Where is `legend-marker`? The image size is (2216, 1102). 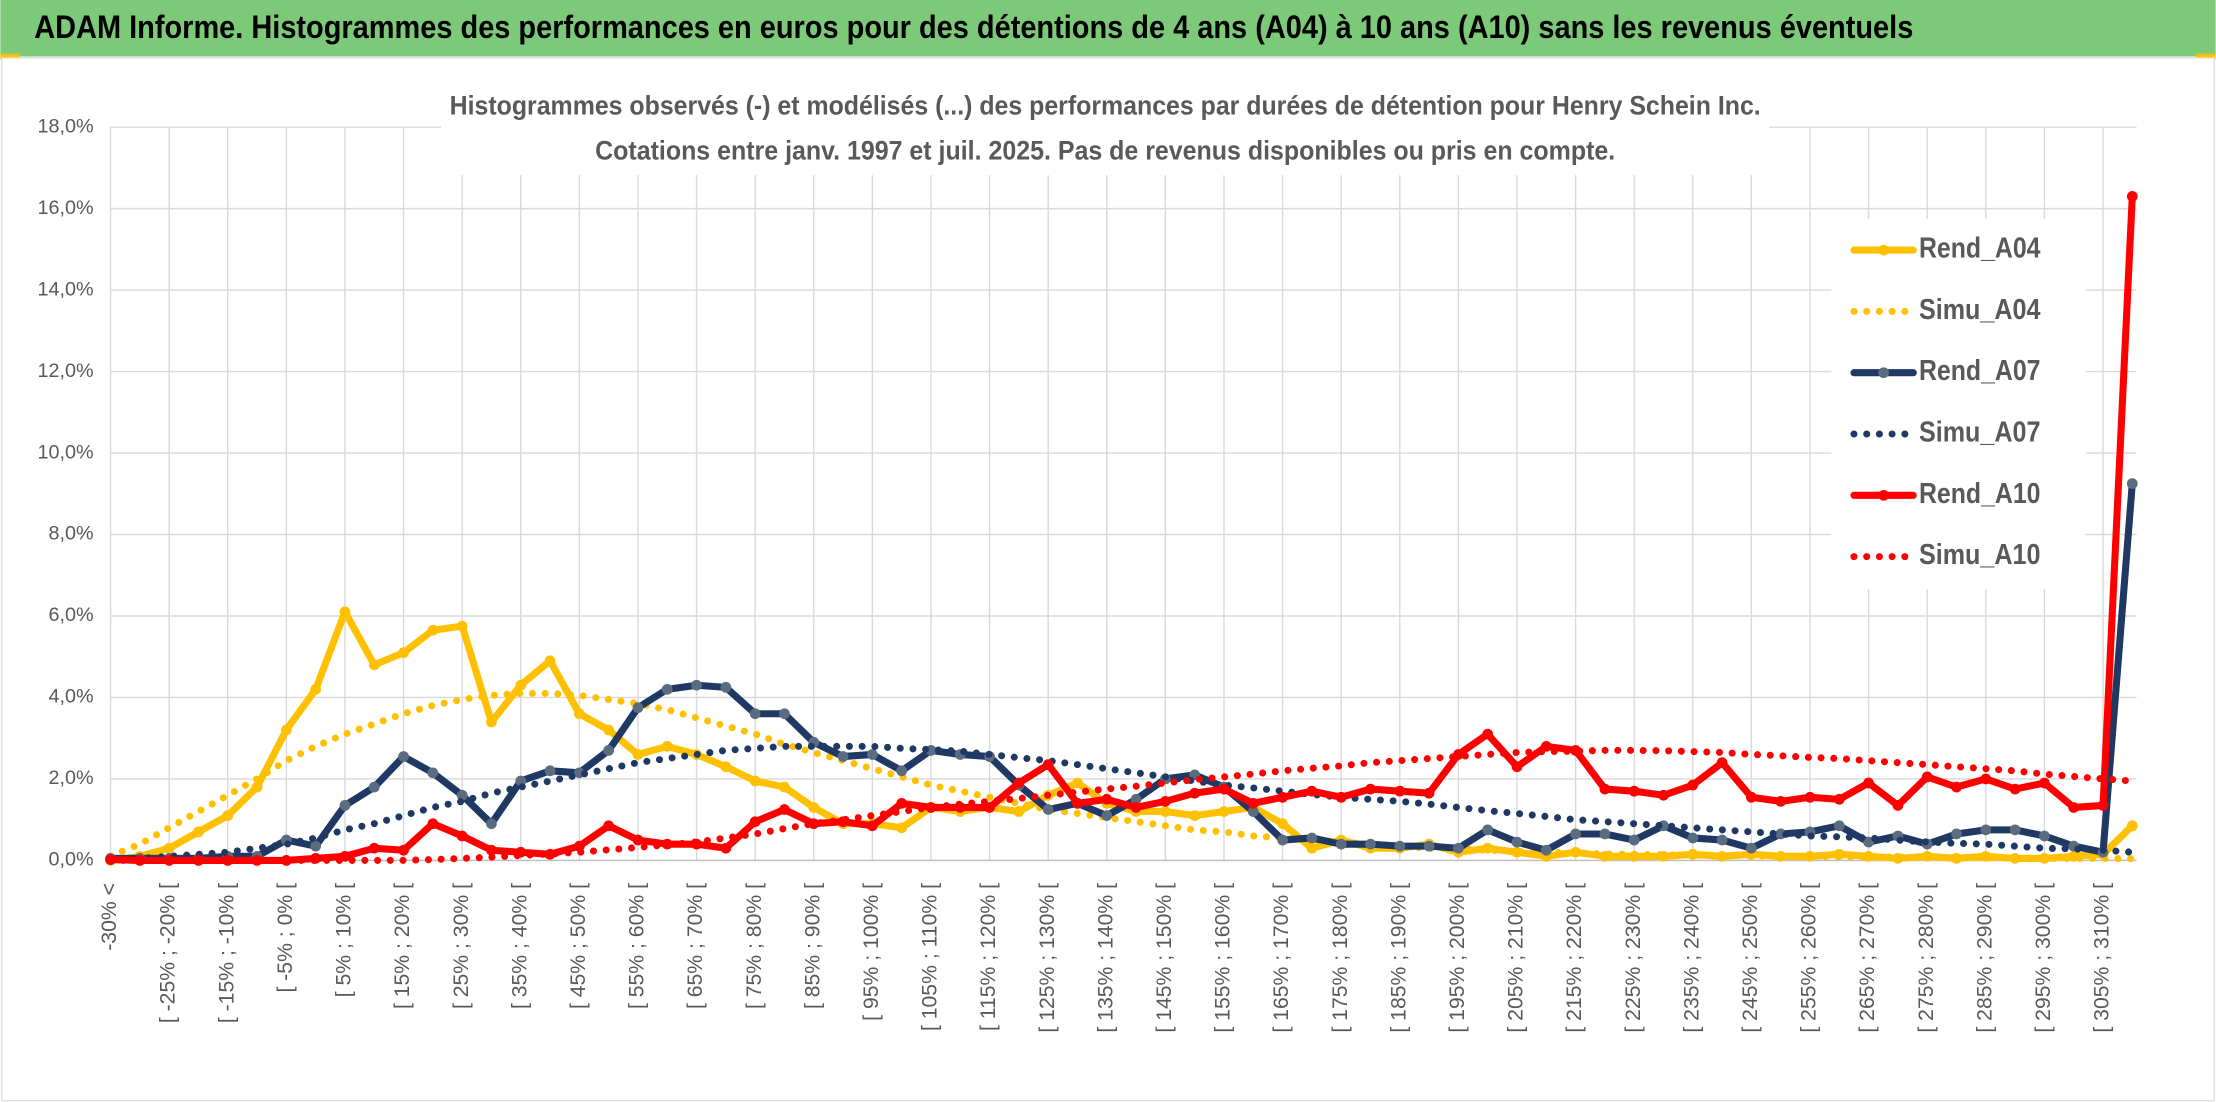 legend-marker is located at coordinates (1884, 250).